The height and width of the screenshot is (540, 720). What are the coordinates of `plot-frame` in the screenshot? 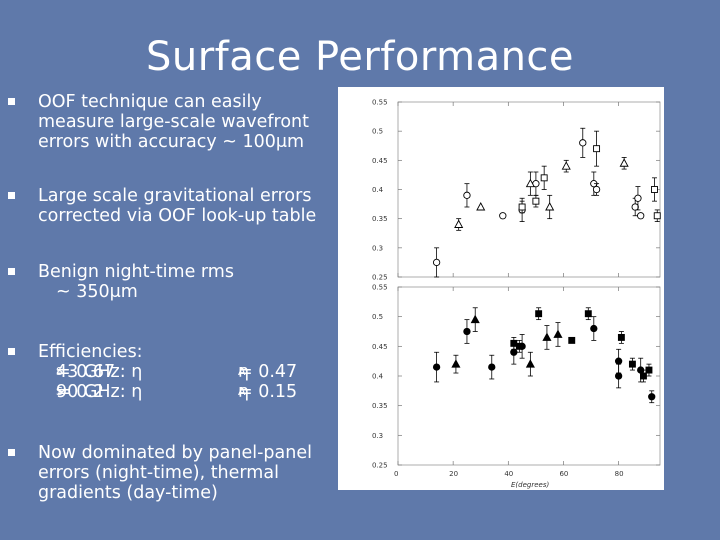 It's located at (529, 189).